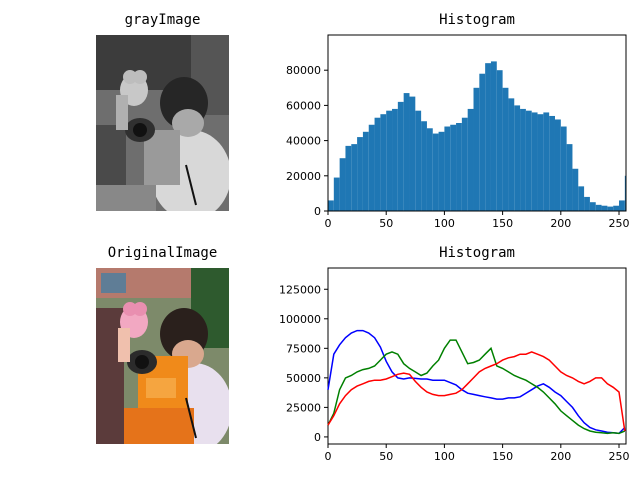  Describe the element at coordinates (560, 223) in the screenshot. I see `top-axis-xtick-label: 200` at that location.